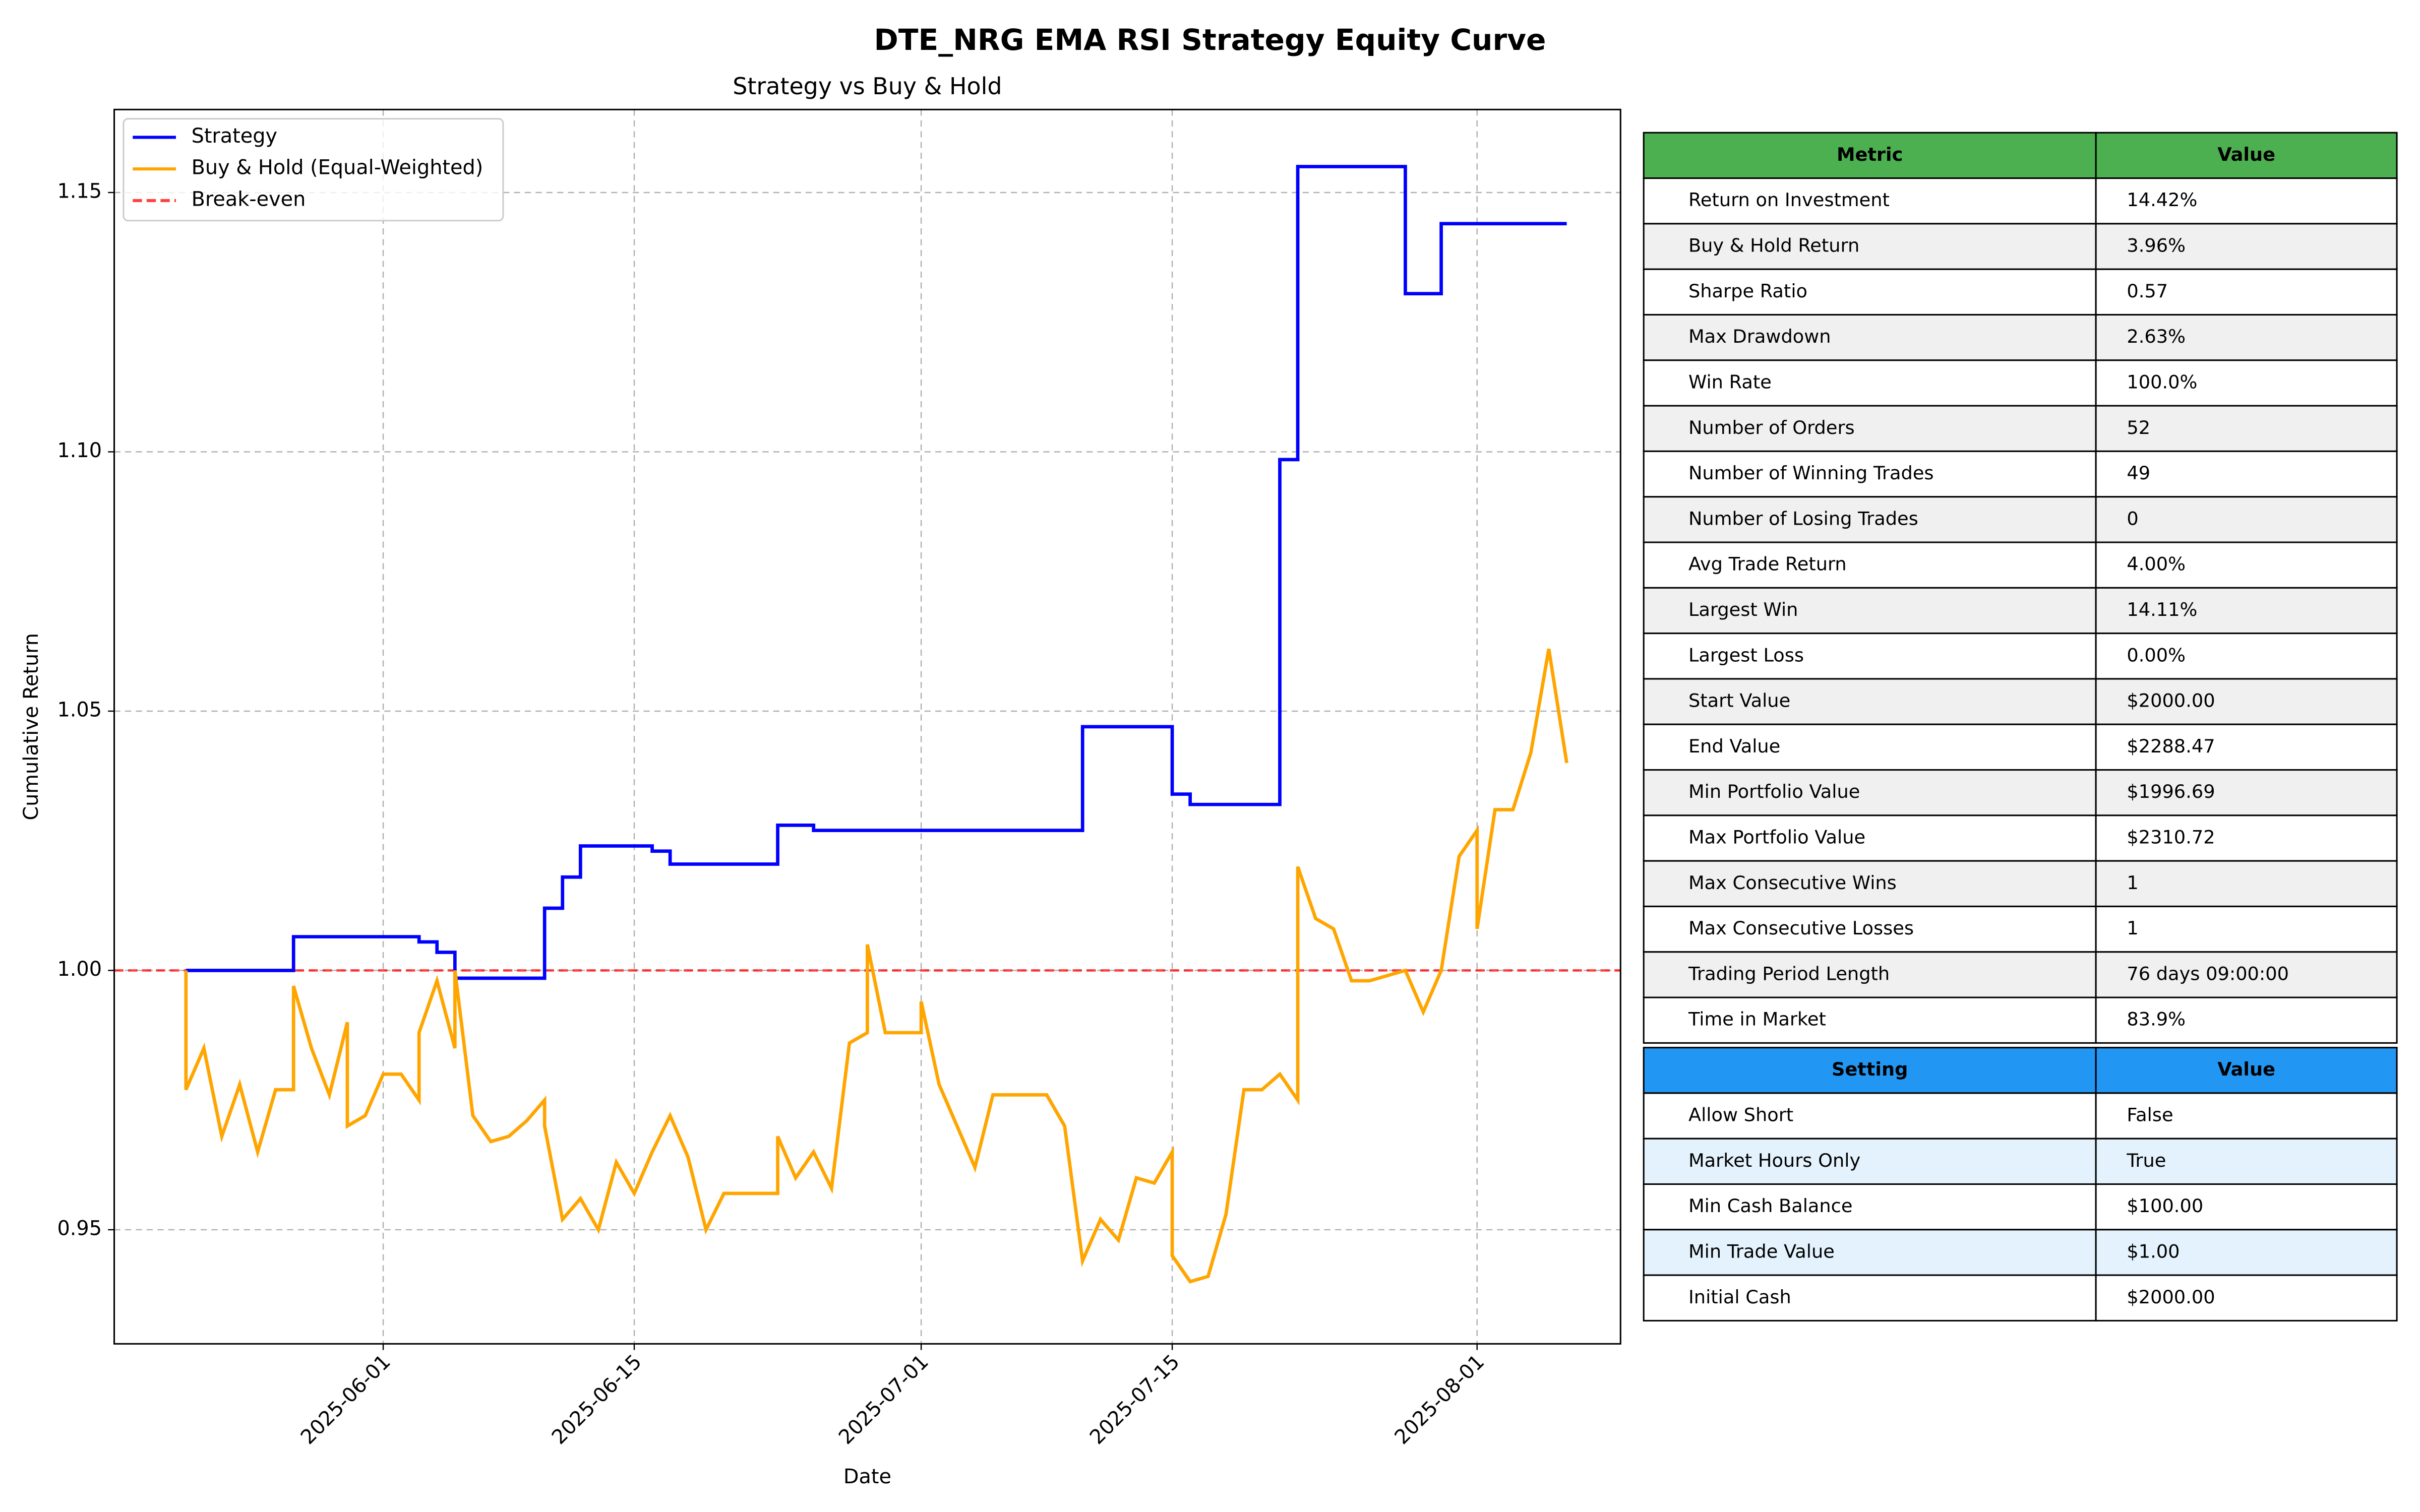  What do you see at coordinates (1803, 518) in the screenshot?
I see `table-key: Number of Losing Trades` at bounding box center [1803, 518].